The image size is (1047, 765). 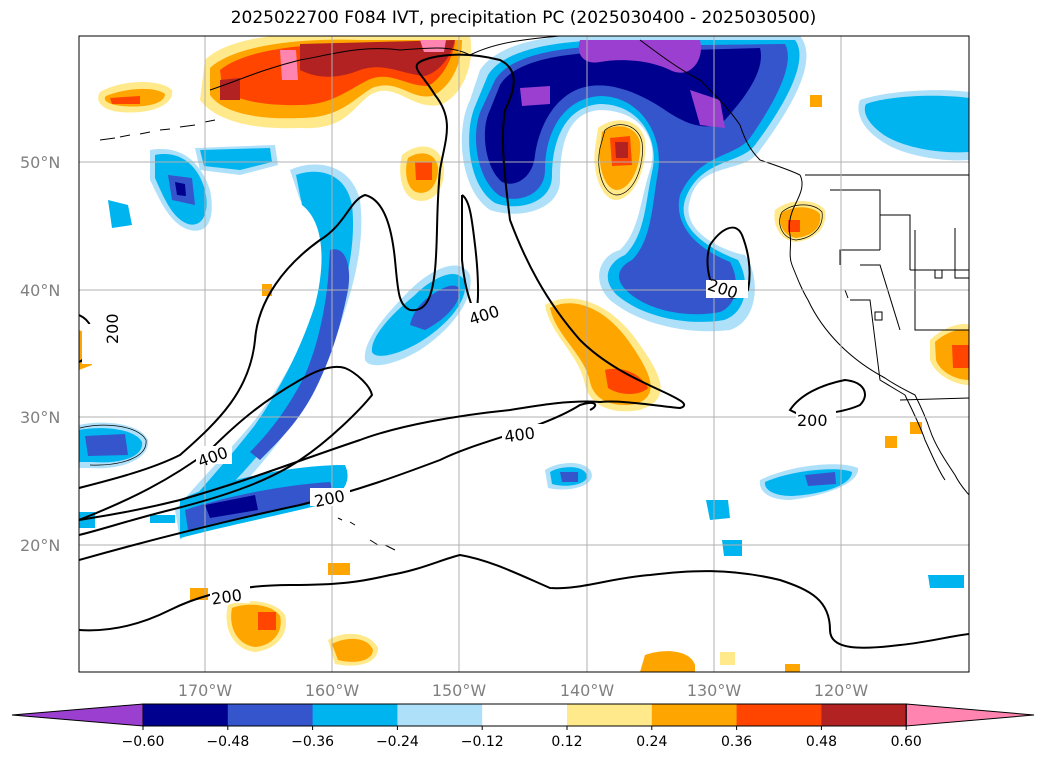 I want to click on lon-label-150w: 150°W, so click(x=459, y=690).